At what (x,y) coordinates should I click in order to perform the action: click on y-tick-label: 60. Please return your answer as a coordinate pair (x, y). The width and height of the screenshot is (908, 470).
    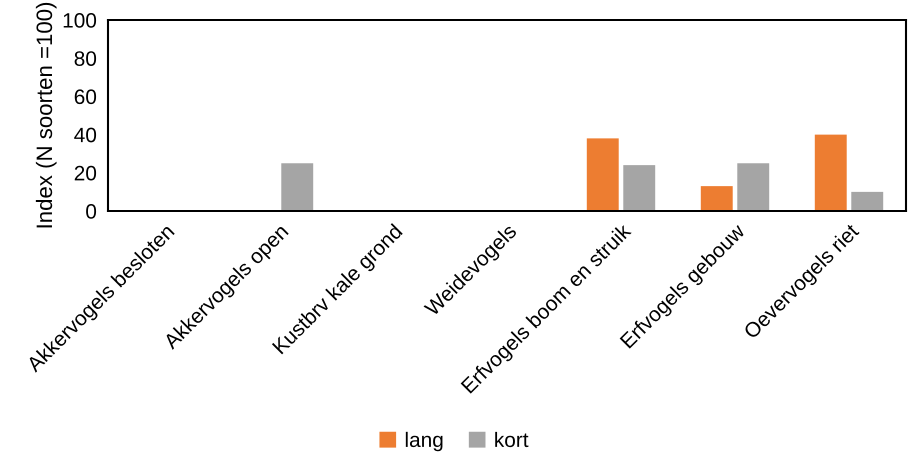
    Looking at the image, I should click on (85, 96).